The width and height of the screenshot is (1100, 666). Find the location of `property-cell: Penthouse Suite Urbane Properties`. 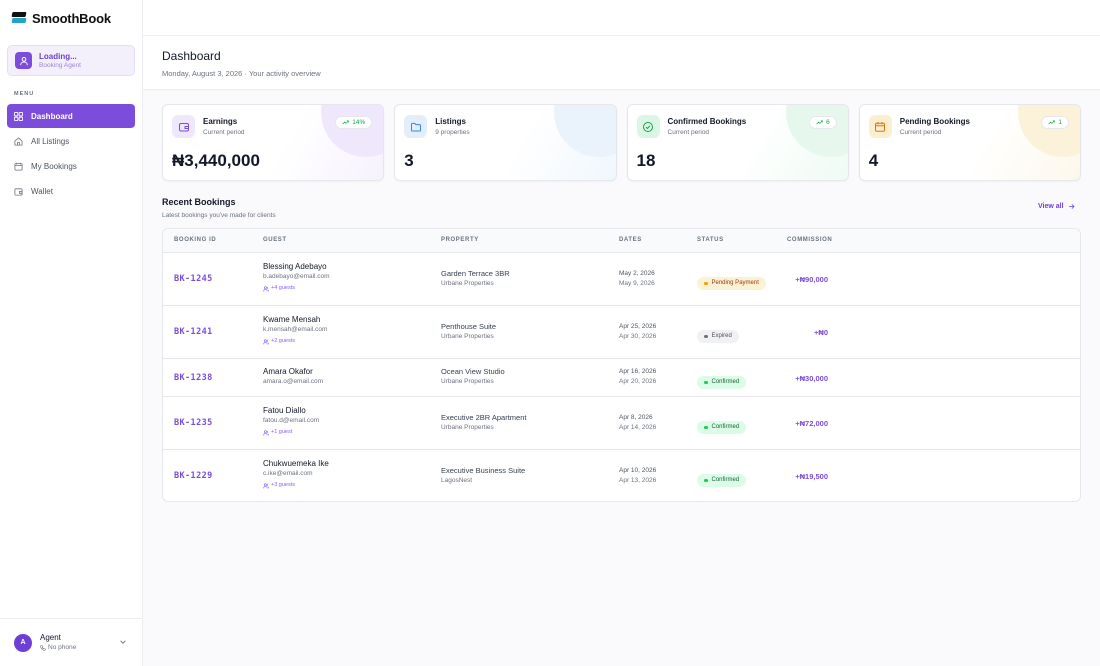

property-cell: Penthouse Suite Urbane Properties is located at coordinates (468, 332).